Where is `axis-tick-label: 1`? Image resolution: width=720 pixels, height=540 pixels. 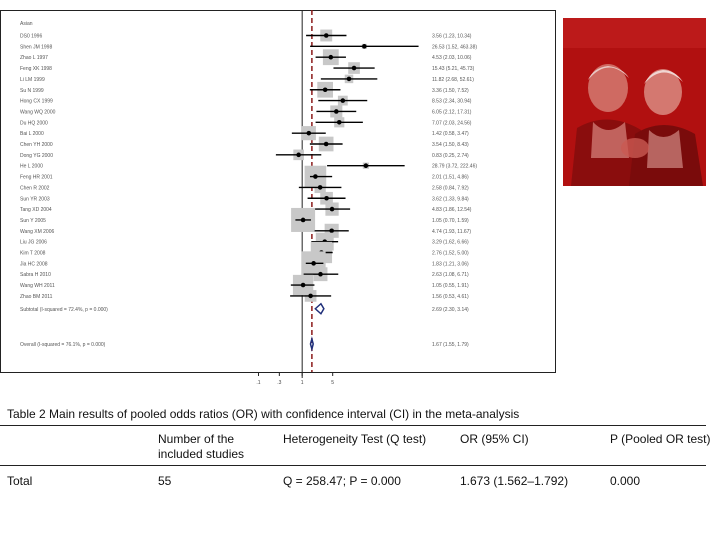 axis-tick-label: 1 is located at coordinates (302, 383).